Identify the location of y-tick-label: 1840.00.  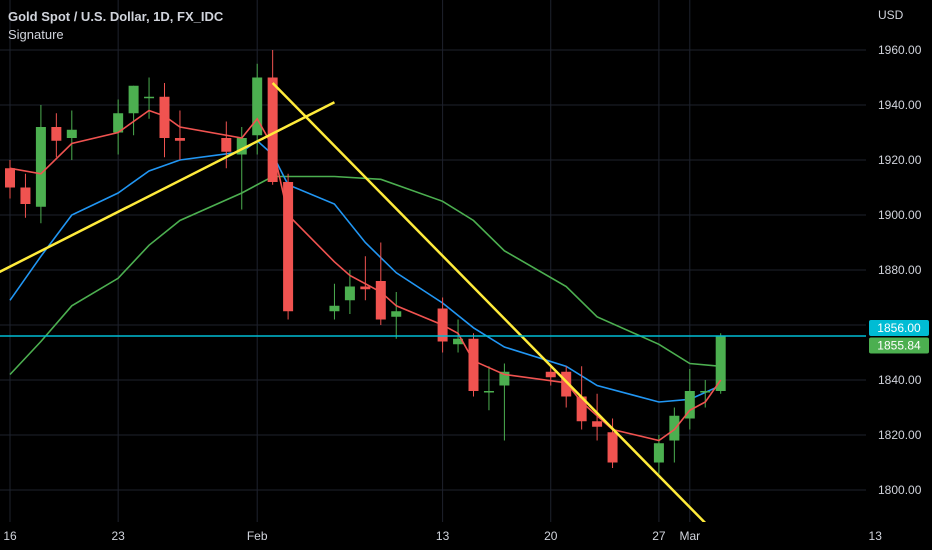
(900, 380).